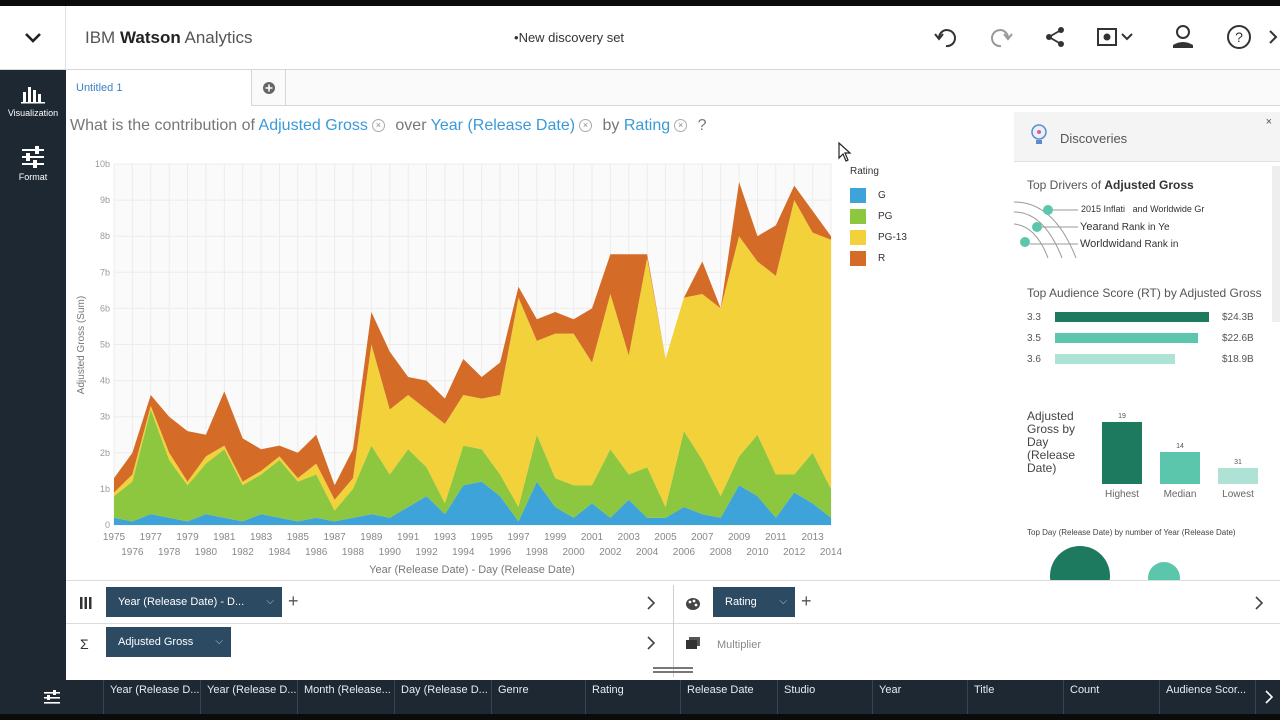 This screenshot has width=1280, height=720. What do you see at coordinates (472, 503) in the screenshot?
I see `area-series-g` at bounding box center [472, 503].